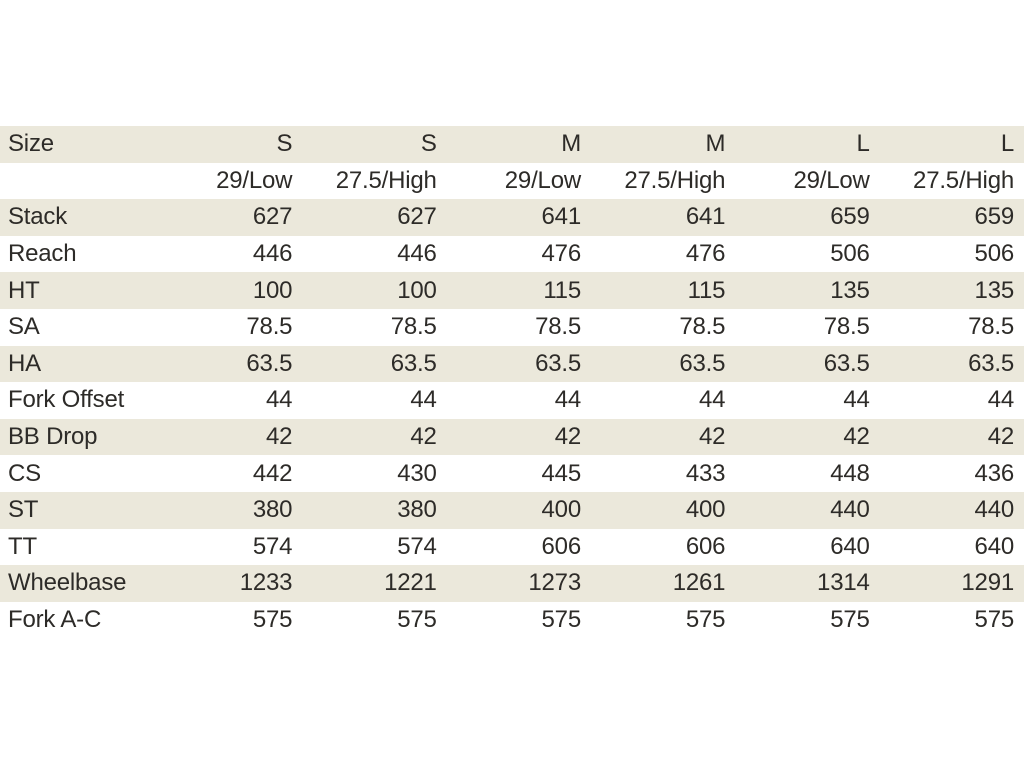 The height and width of the screenshot is (768, 1024). I want to click on row-label: Fork A-C, so click(55, 620).